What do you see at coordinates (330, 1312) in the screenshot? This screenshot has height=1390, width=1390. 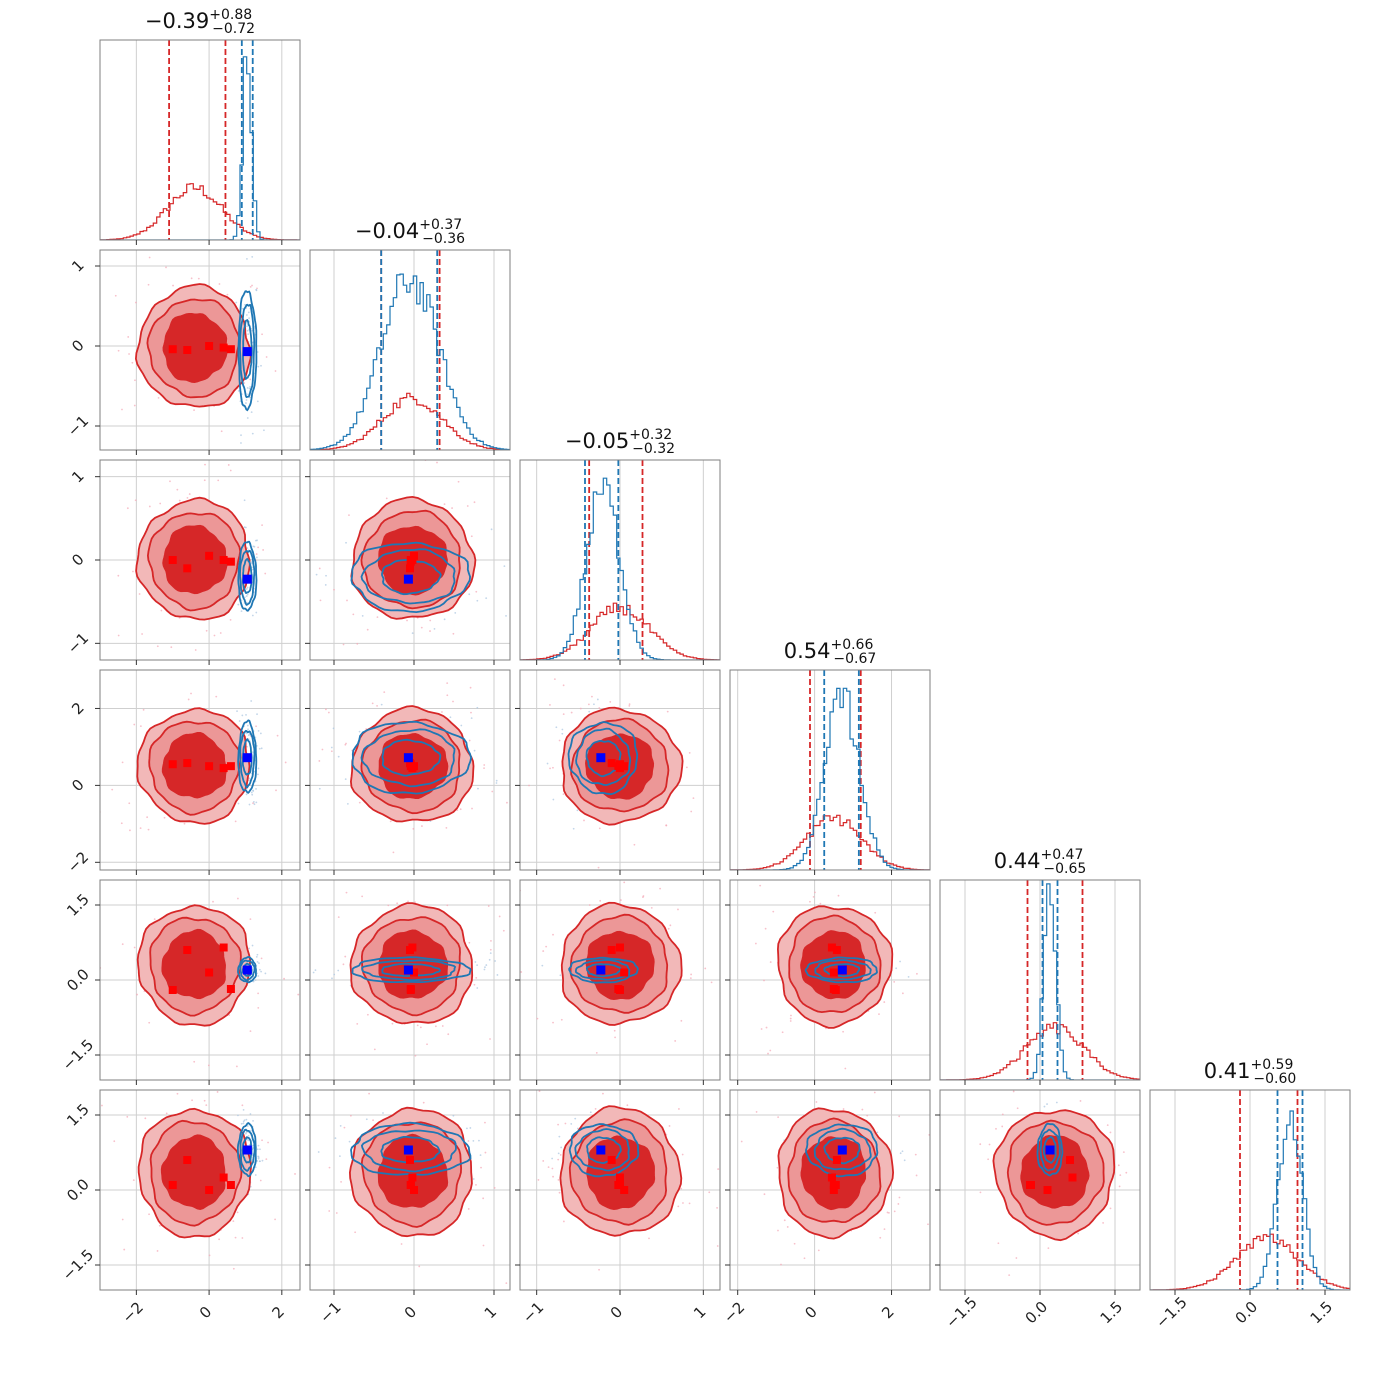 I see `x-tick-label: −1` at bounding box center [330, 1312].